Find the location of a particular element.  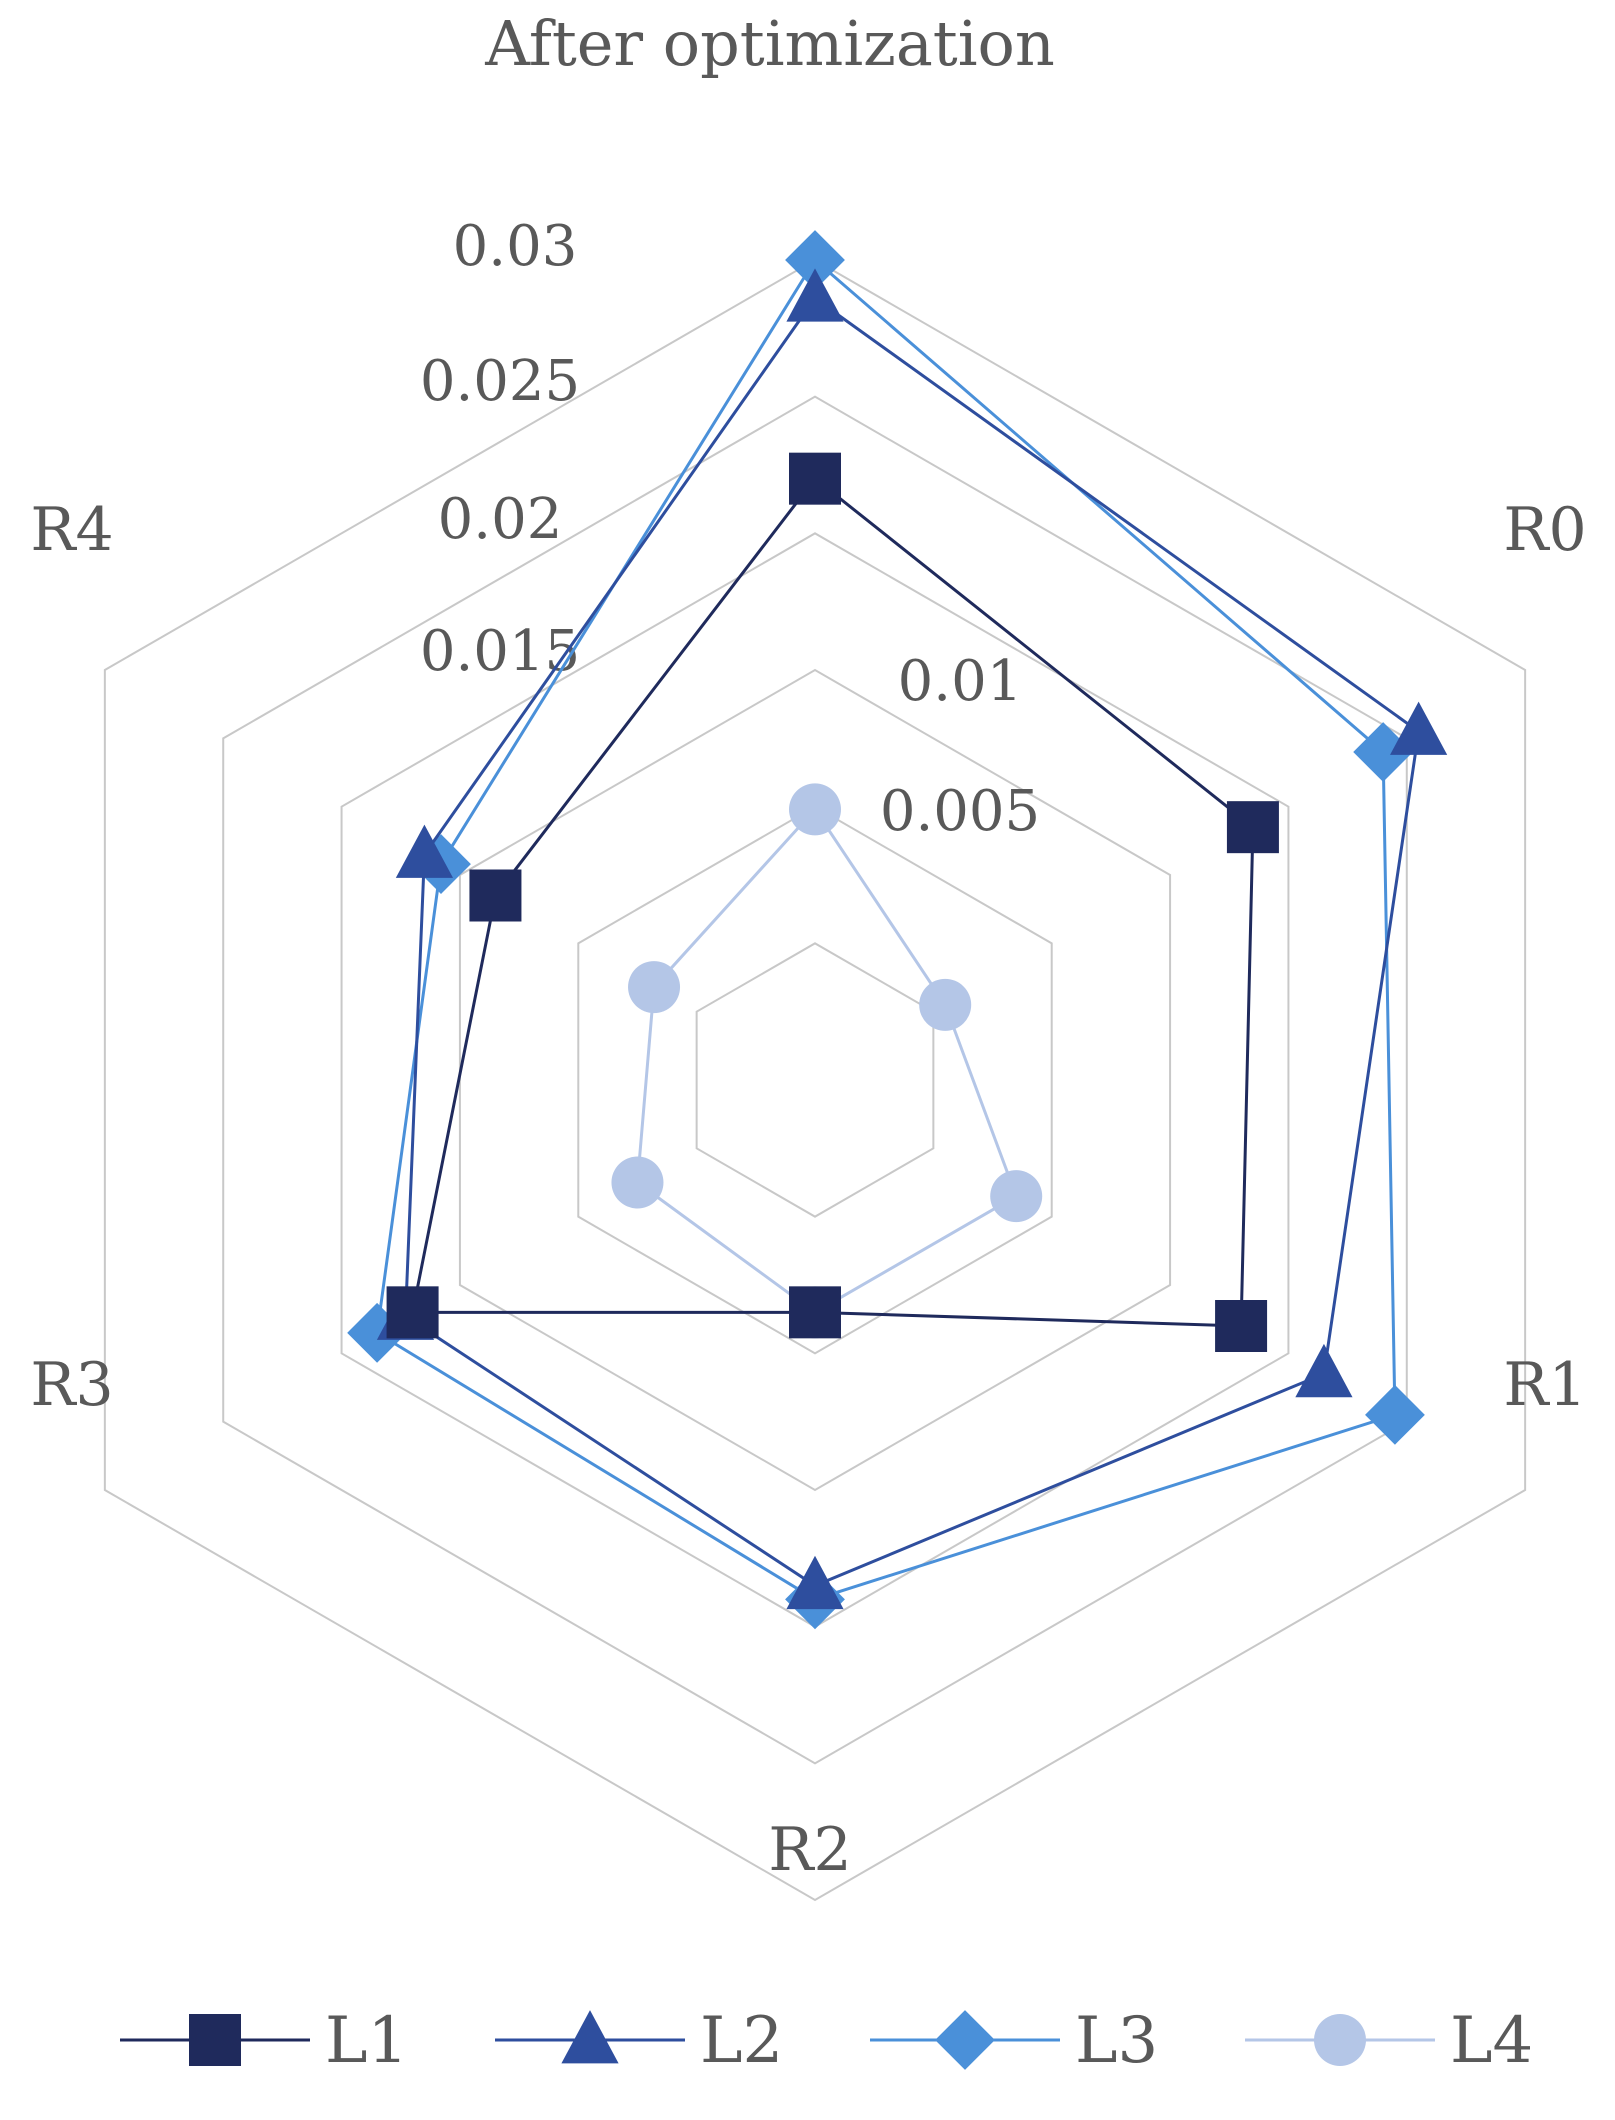

radial-tick-labels: 0.005 0.01 0.015 0.02 0.025 0.03 is located at coordinates (730, 529).